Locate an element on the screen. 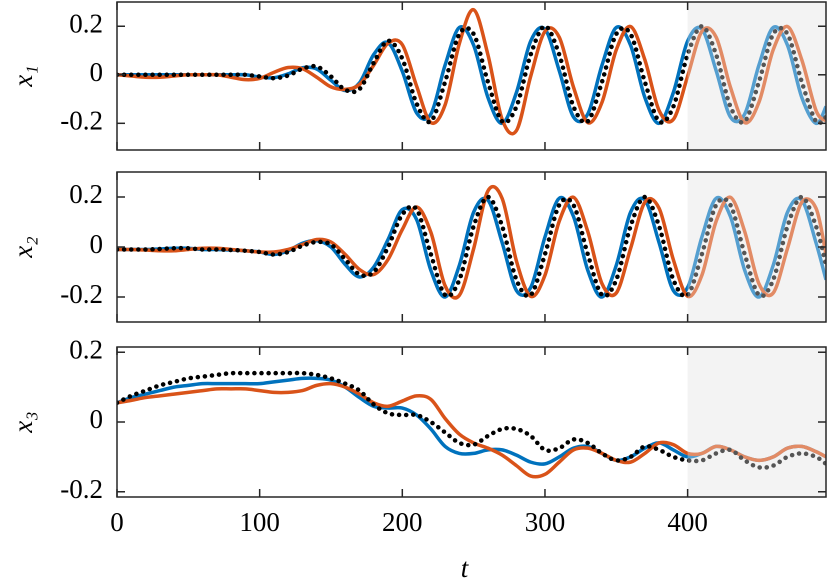 The image size is (830, 586). y-axis-label: x₁ is located at coordinates (23, 76).